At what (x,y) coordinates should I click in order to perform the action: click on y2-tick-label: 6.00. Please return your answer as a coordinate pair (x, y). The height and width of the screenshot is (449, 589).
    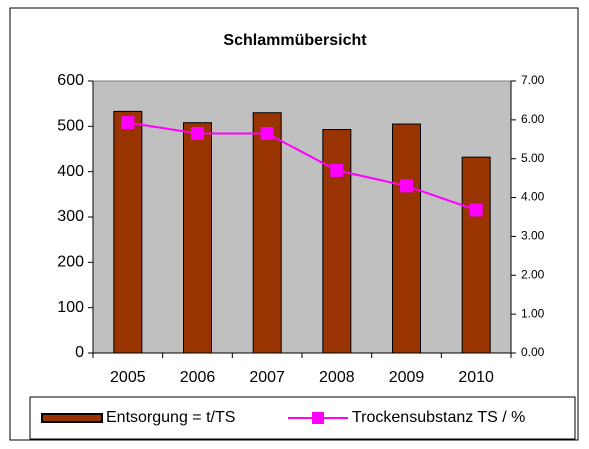
    Looking at the image, I should click on (533, 119).